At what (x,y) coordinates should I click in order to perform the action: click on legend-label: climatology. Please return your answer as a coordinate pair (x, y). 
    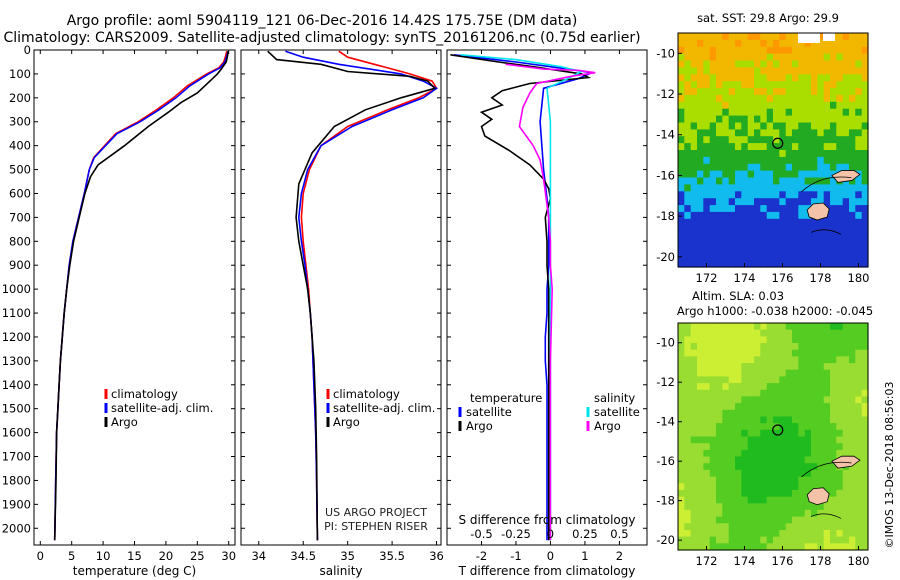
    Looking at the image, I should click on (144, 394).